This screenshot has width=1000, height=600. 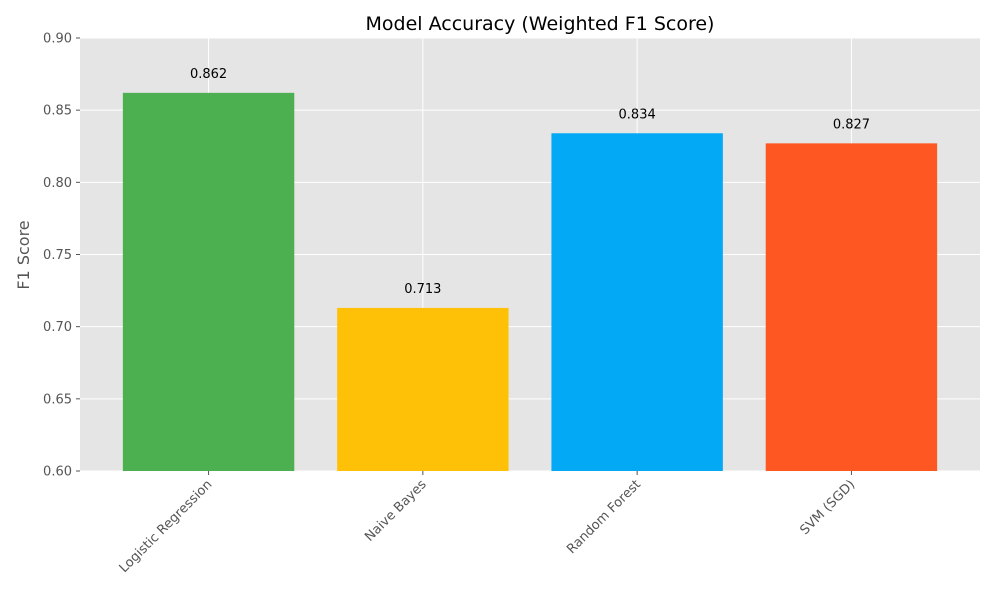 What do you see at coordinates (57, 327) in the screenshot?
I see `y-tick-label: 0.70` at bounding box center [57, 327].